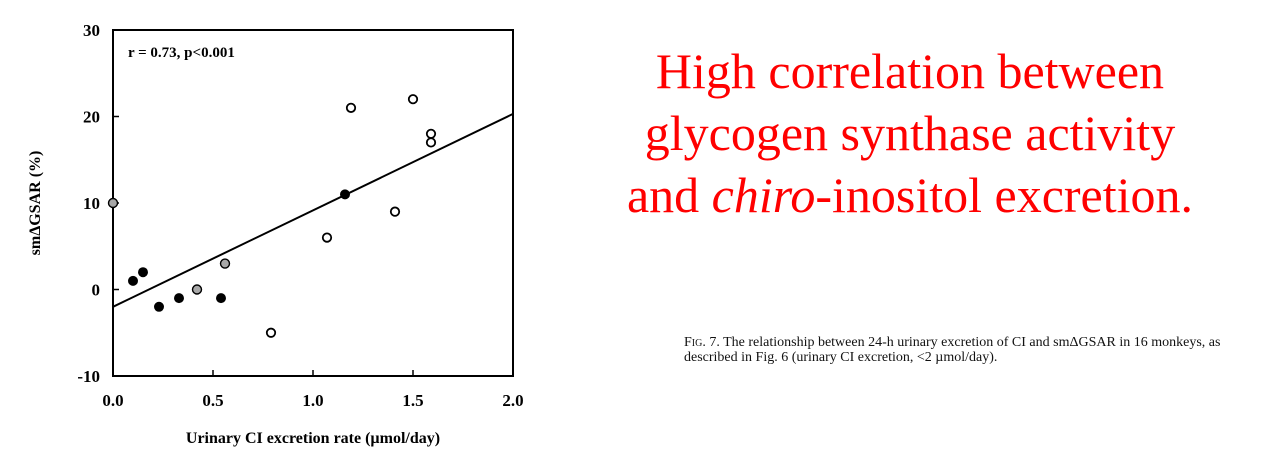  I want to click on regression-line, so click(313, 210).